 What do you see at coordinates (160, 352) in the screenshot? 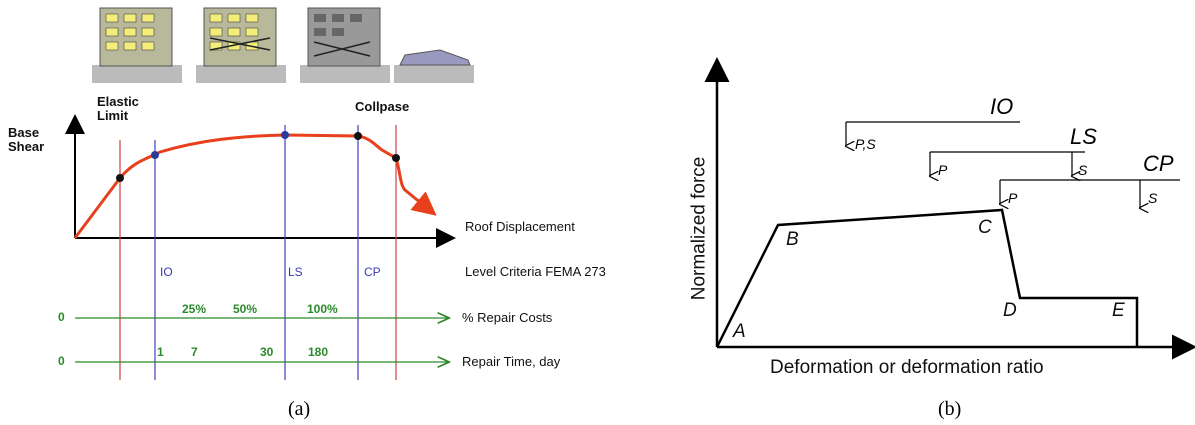
I see `label: 1` at bounding box center [160, 352].